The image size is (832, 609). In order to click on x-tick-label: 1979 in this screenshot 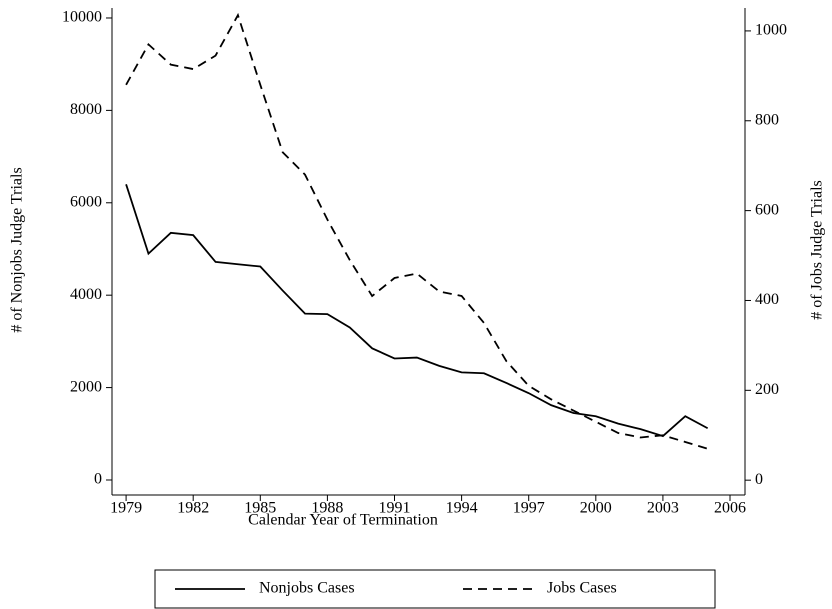, I will do `click(126, 508)`.